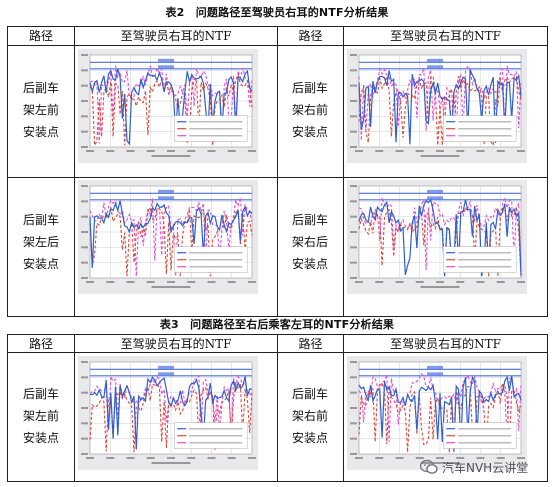 The height and width of the screenshot is (487, 554). What do you see at coordinates (309, 416) in the screenshot?
I see `table3-row1-right-label: 后副车 架右前 安装点` at bounding box center [309, 416].